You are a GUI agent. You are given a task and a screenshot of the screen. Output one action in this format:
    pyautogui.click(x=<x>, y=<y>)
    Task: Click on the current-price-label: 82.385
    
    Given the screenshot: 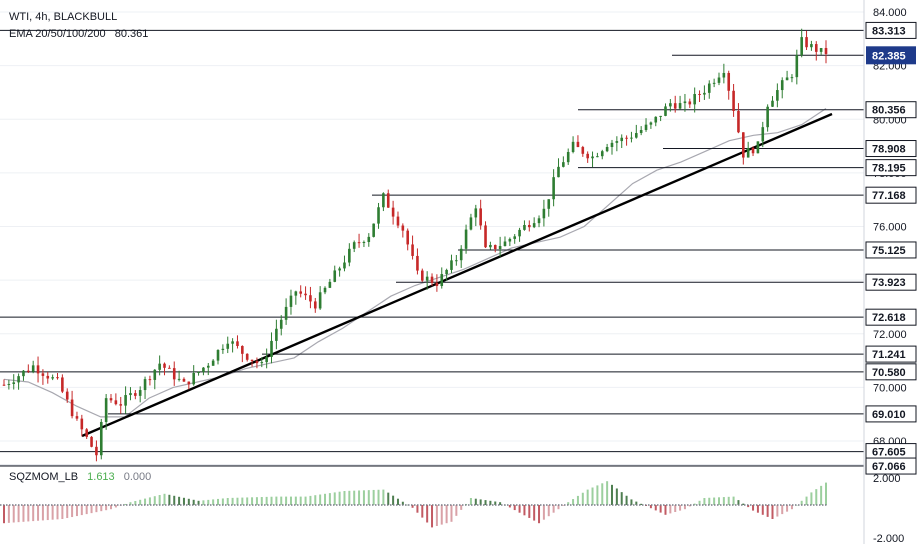 What is the action you would take?
    pyautogui.click(x=889, y=56)
    